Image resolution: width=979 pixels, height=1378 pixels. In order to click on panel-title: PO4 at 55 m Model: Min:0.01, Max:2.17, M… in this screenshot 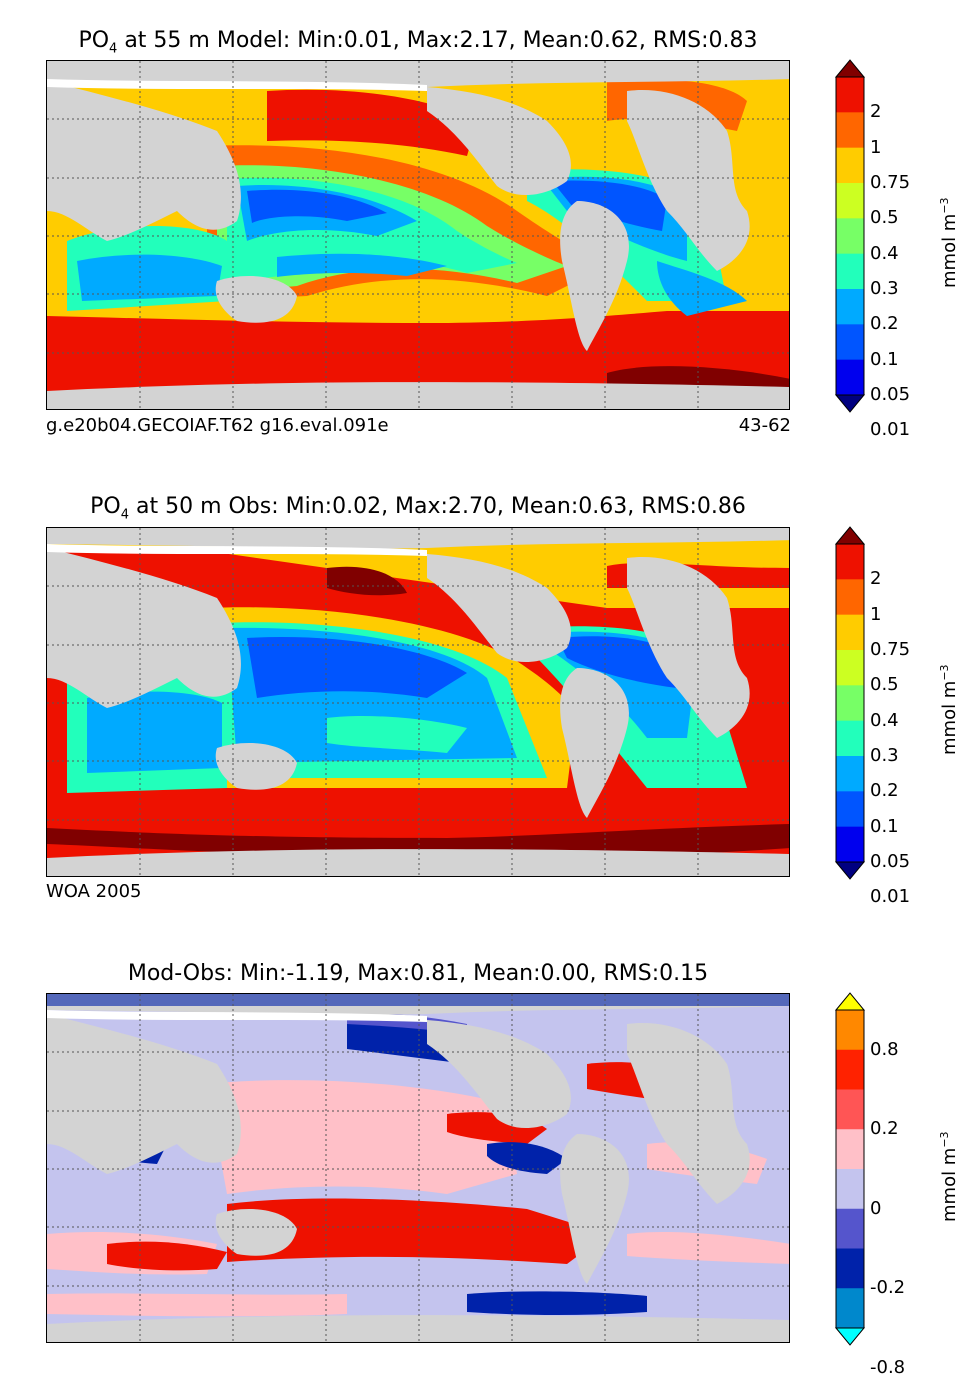, I will do `click(418, 42)`.